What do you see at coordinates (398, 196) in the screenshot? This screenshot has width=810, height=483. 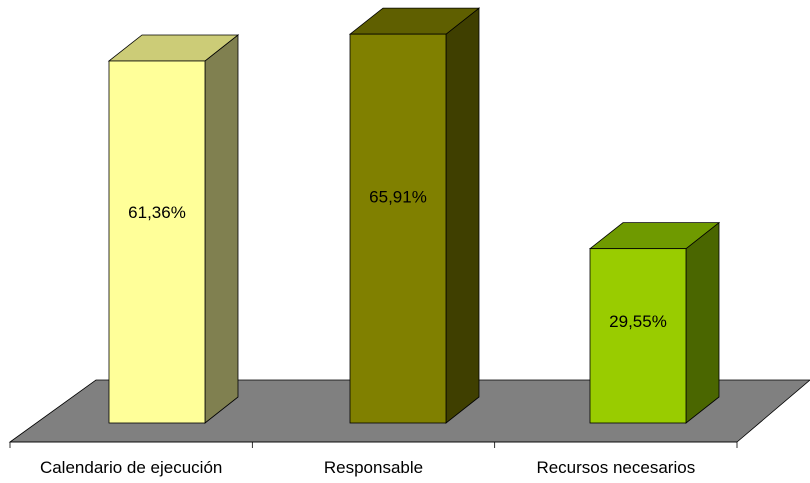 I see `data-label: 65,91%` at bounding box center [398, 196].